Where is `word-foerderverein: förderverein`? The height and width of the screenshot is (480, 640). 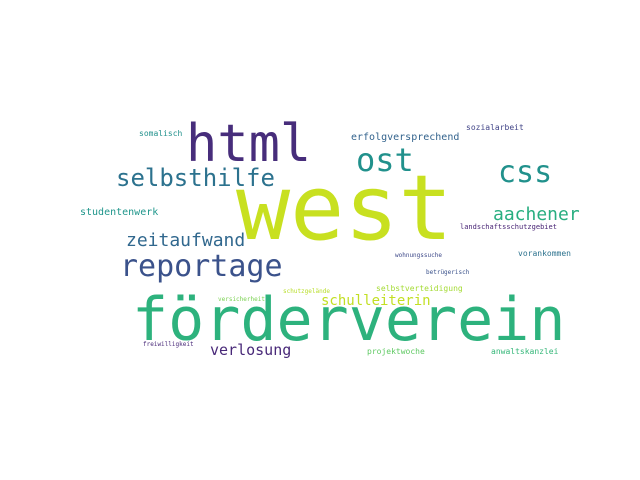 word-foerderverein: förderverein is located at coordinates (349, 320).